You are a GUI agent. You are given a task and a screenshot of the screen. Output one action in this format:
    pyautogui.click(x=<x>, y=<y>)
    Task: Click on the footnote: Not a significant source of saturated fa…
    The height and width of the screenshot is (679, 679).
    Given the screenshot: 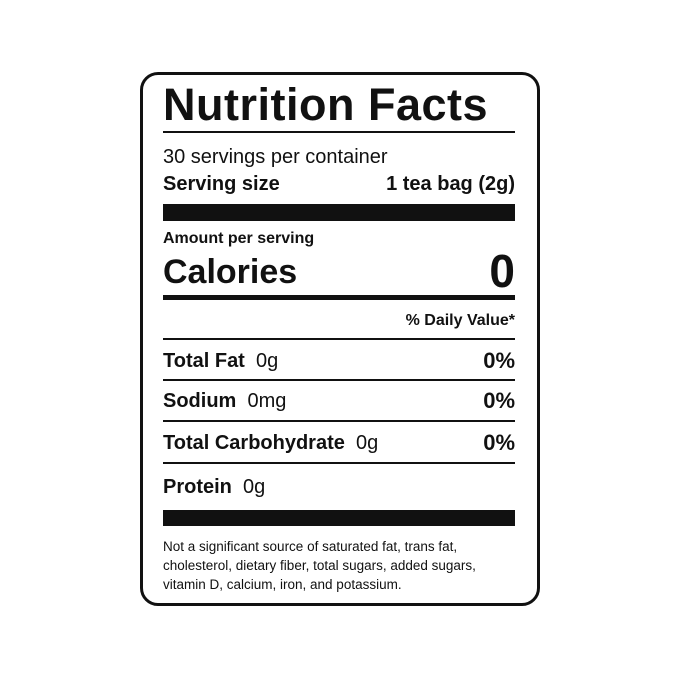 What is the action you would take?
    pyautogui.click(x=319, y=565)
    